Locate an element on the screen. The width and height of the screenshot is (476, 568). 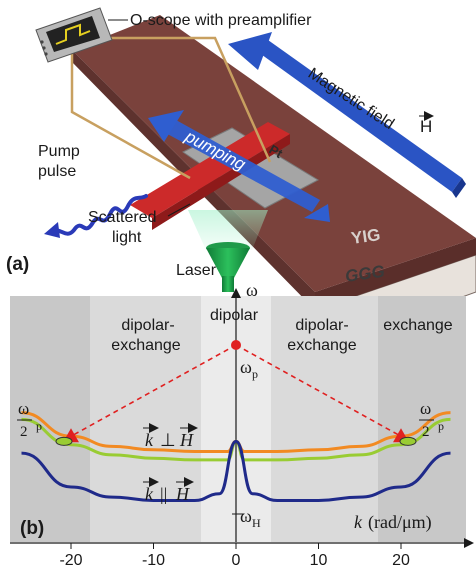
x-tick-label: -10 is located at coordinates (153, 560).